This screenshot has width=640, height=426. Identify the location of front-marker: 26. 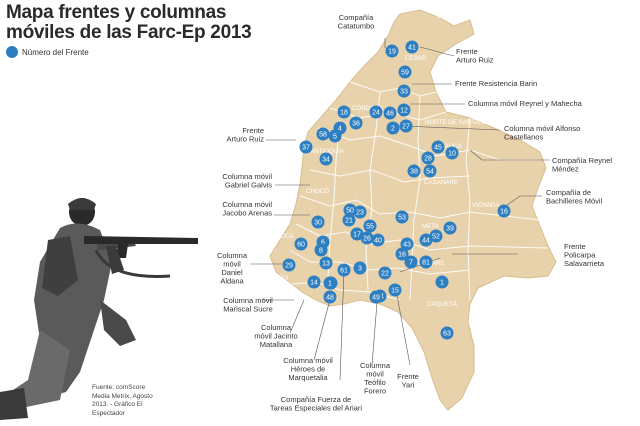
(367, 238).